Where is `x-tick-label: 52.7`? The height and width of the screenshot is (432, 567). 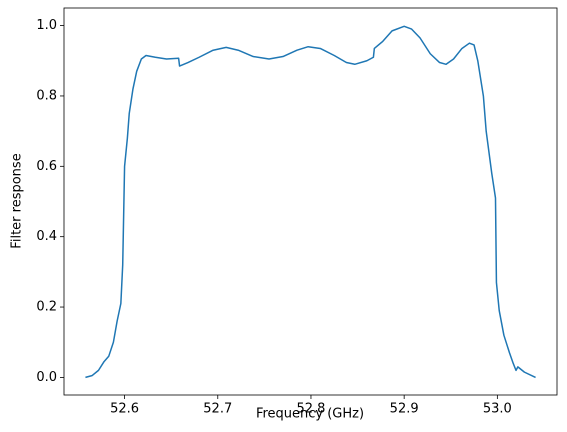 x-tick-label: 52.7 is located at coordinates (217, 409).